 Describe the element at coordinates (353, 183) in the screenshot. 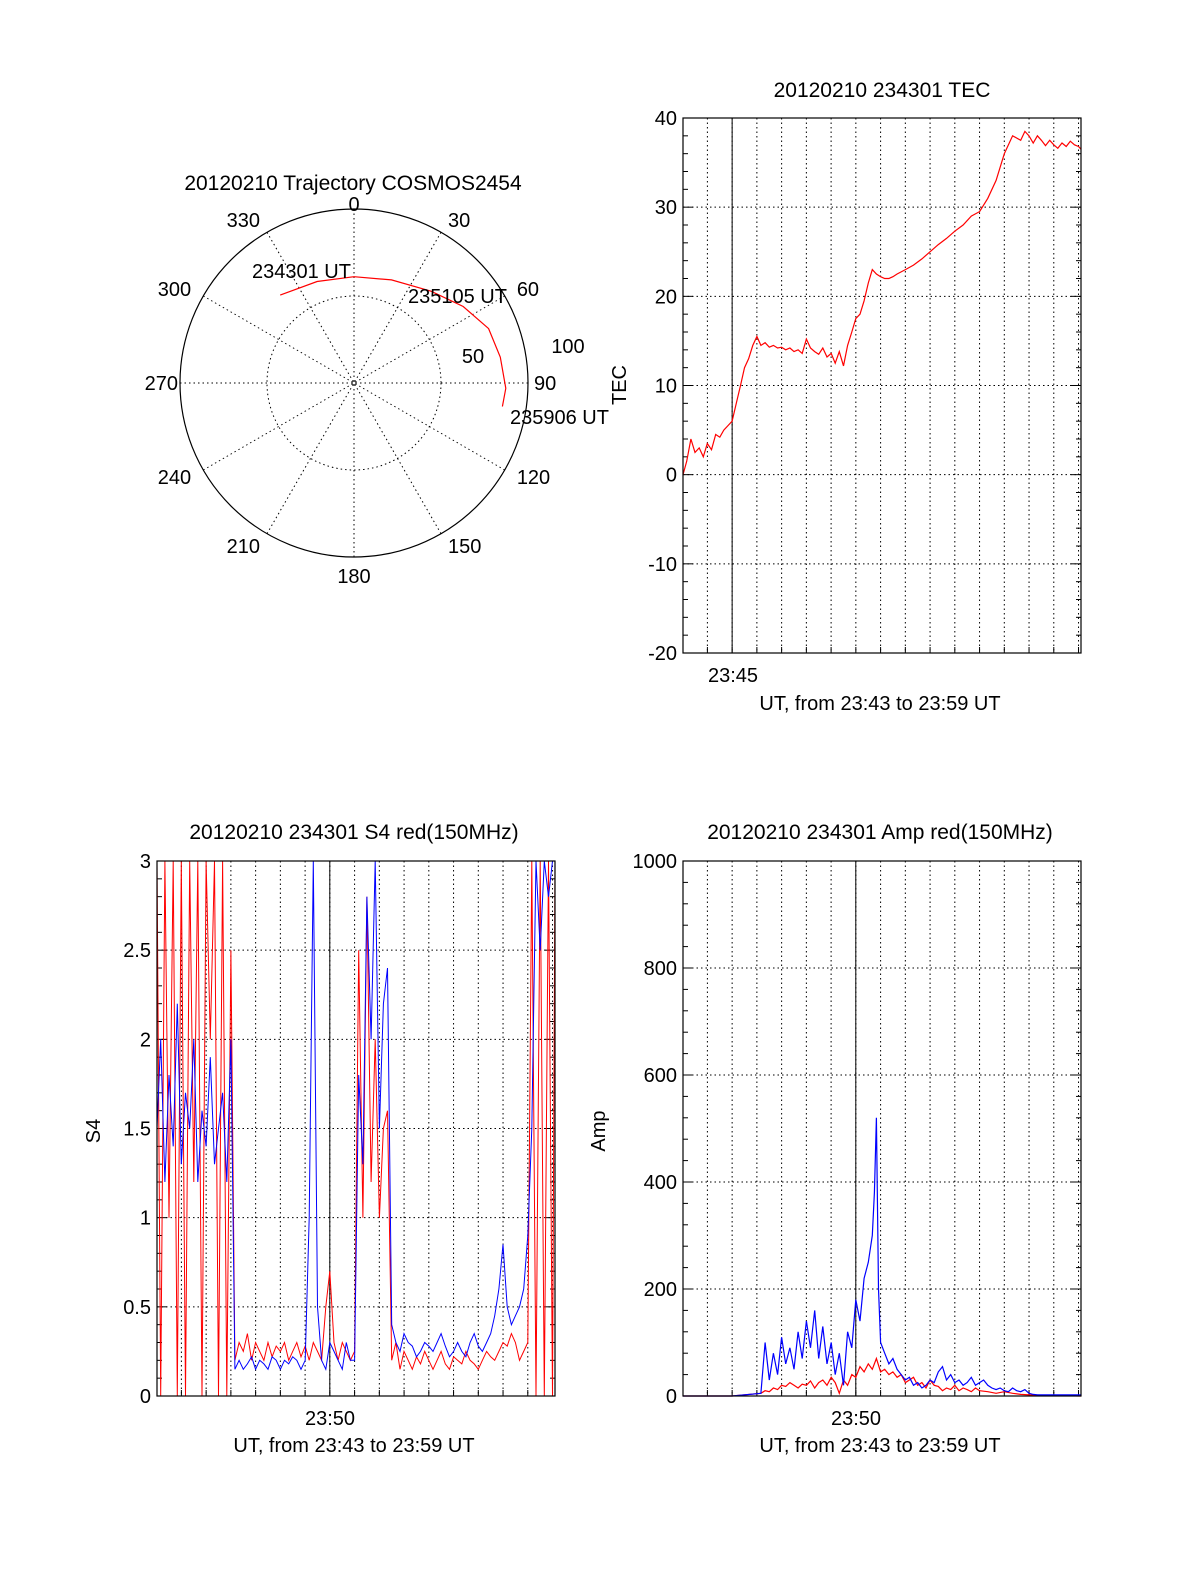

I see `polar-title: 20120210 Trajectory COSMOS2454` at that location.